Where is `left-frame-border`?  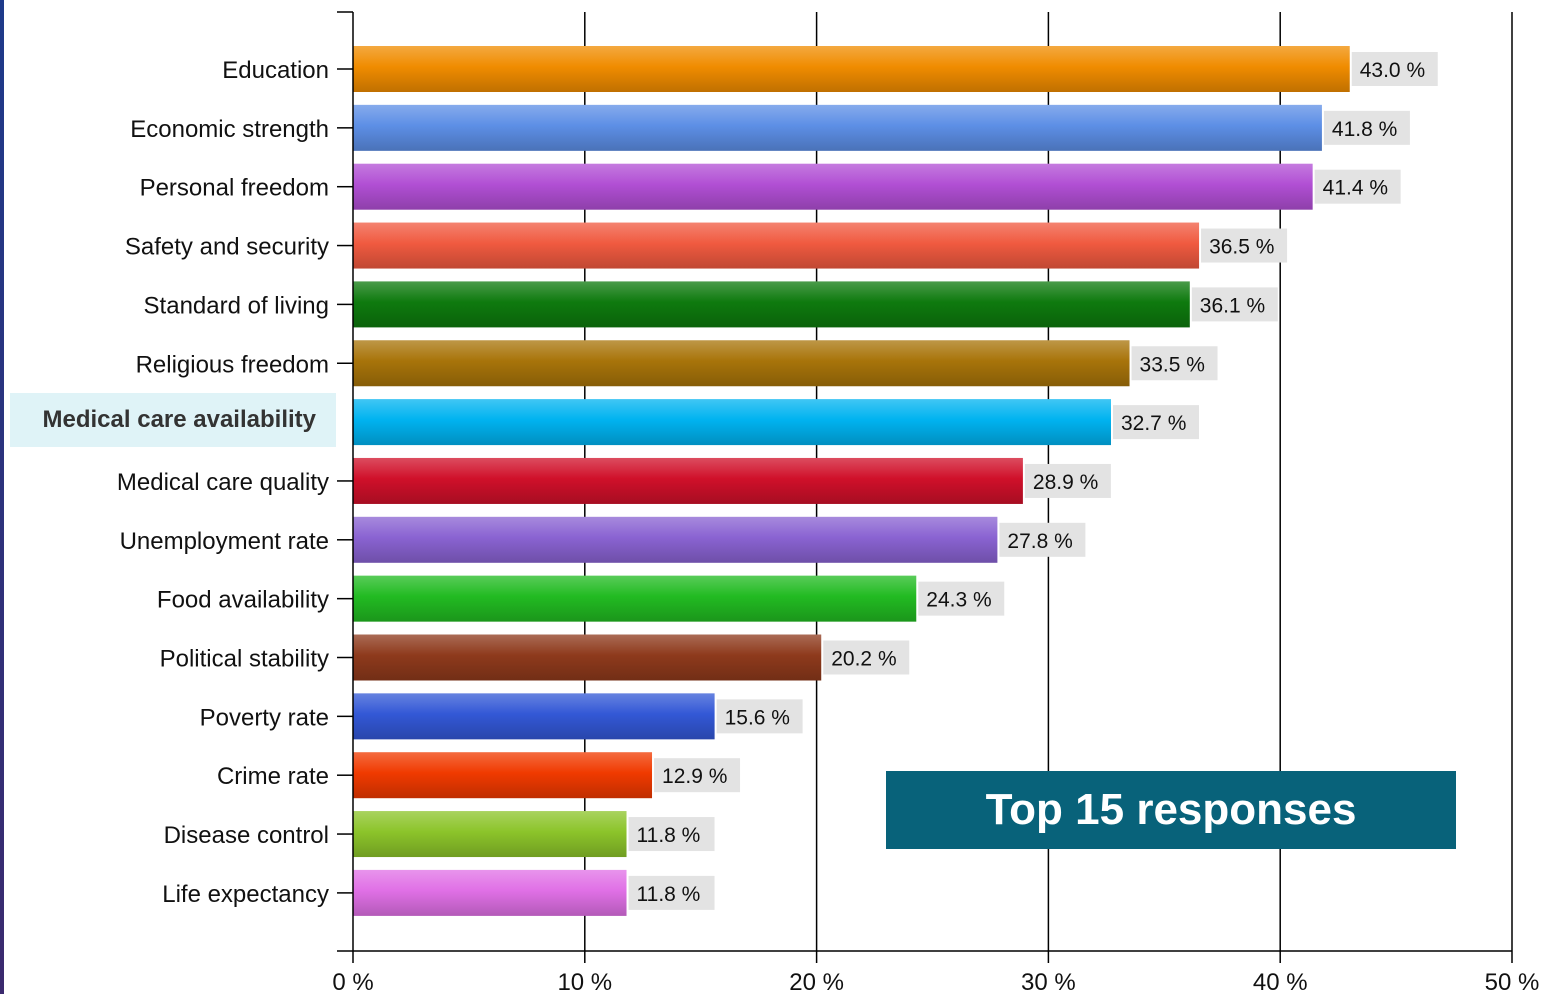
left-frame-border is located at coordinates (2, 497).